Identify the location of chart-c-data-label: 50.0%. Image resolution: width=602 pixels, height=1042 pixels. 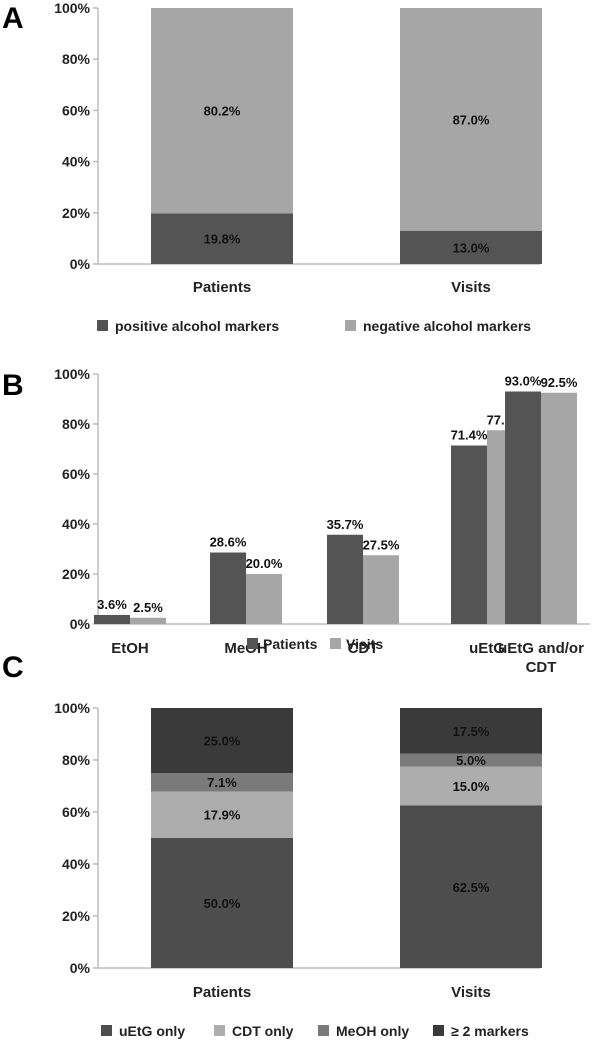
(222, 903).